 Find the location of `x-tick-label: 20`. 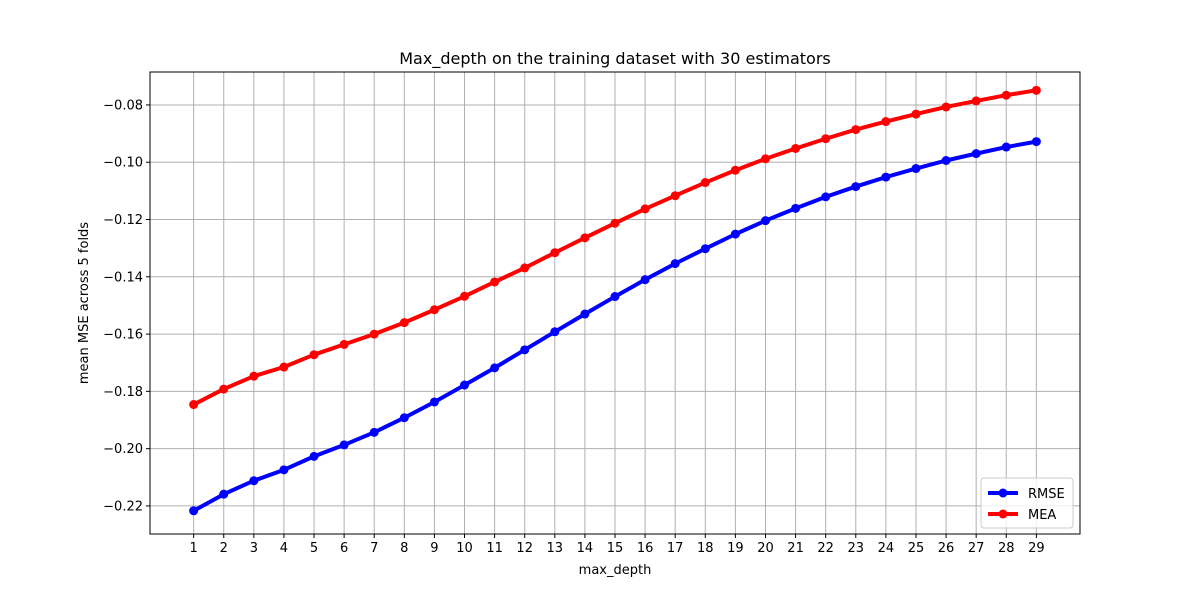

x-tick-label: 20 is located at coordinates (765, 548).